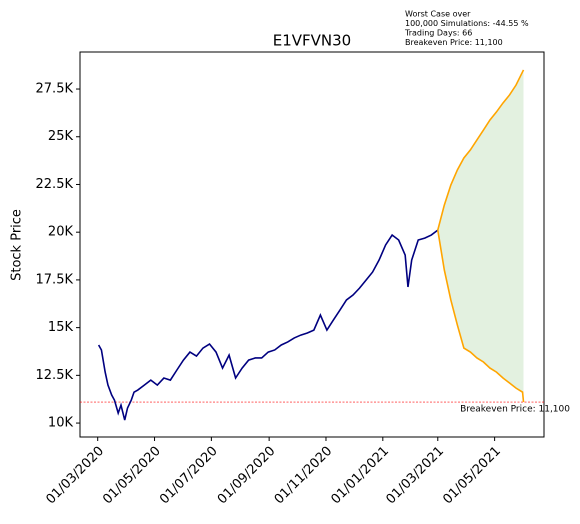 Image resolution: width=580 pixels, height=524 pixels. What do you see at coordinates (304, 476) in the screenshot?
I see `x-tick-label: 01/11/2020` at bounding box center [304, 476].